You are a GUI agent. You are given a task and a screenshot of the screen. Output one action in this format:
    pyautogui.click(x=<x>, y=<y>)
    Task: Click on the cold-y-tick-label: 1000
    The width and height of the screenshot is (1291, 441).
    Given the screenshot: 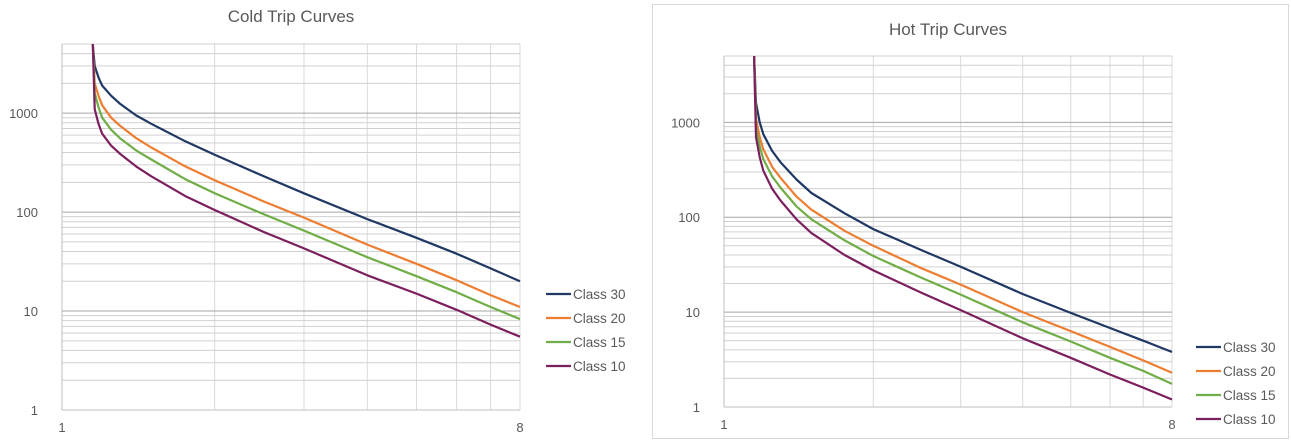 What is the action you would take?
    pyautogui.click(x=23, y=113)
    